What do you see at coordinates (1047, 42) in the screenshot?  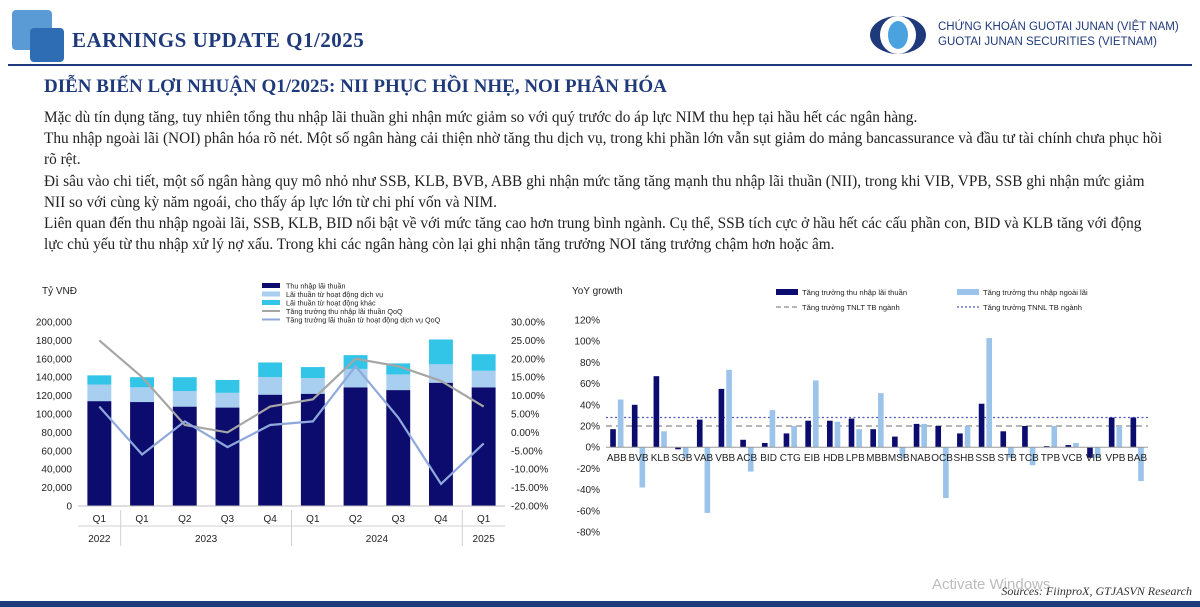 I see `brand-name-en: GUOTAI JUNAN SECURITIES (VIETNAM)` at bounding box center [1047, 42].